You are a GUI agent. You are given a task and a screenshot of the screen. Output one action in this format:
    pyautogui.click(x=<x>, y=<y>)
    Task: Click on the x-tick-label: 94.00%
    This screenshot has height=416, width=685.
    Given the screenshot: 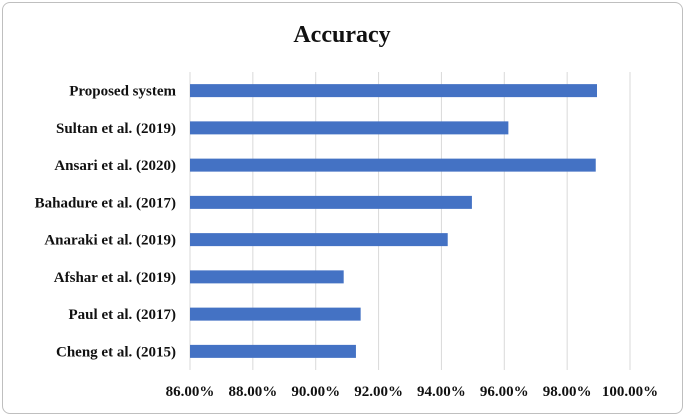 What is the action you would take?
    pyautogui.click(x=441, y=392)
    